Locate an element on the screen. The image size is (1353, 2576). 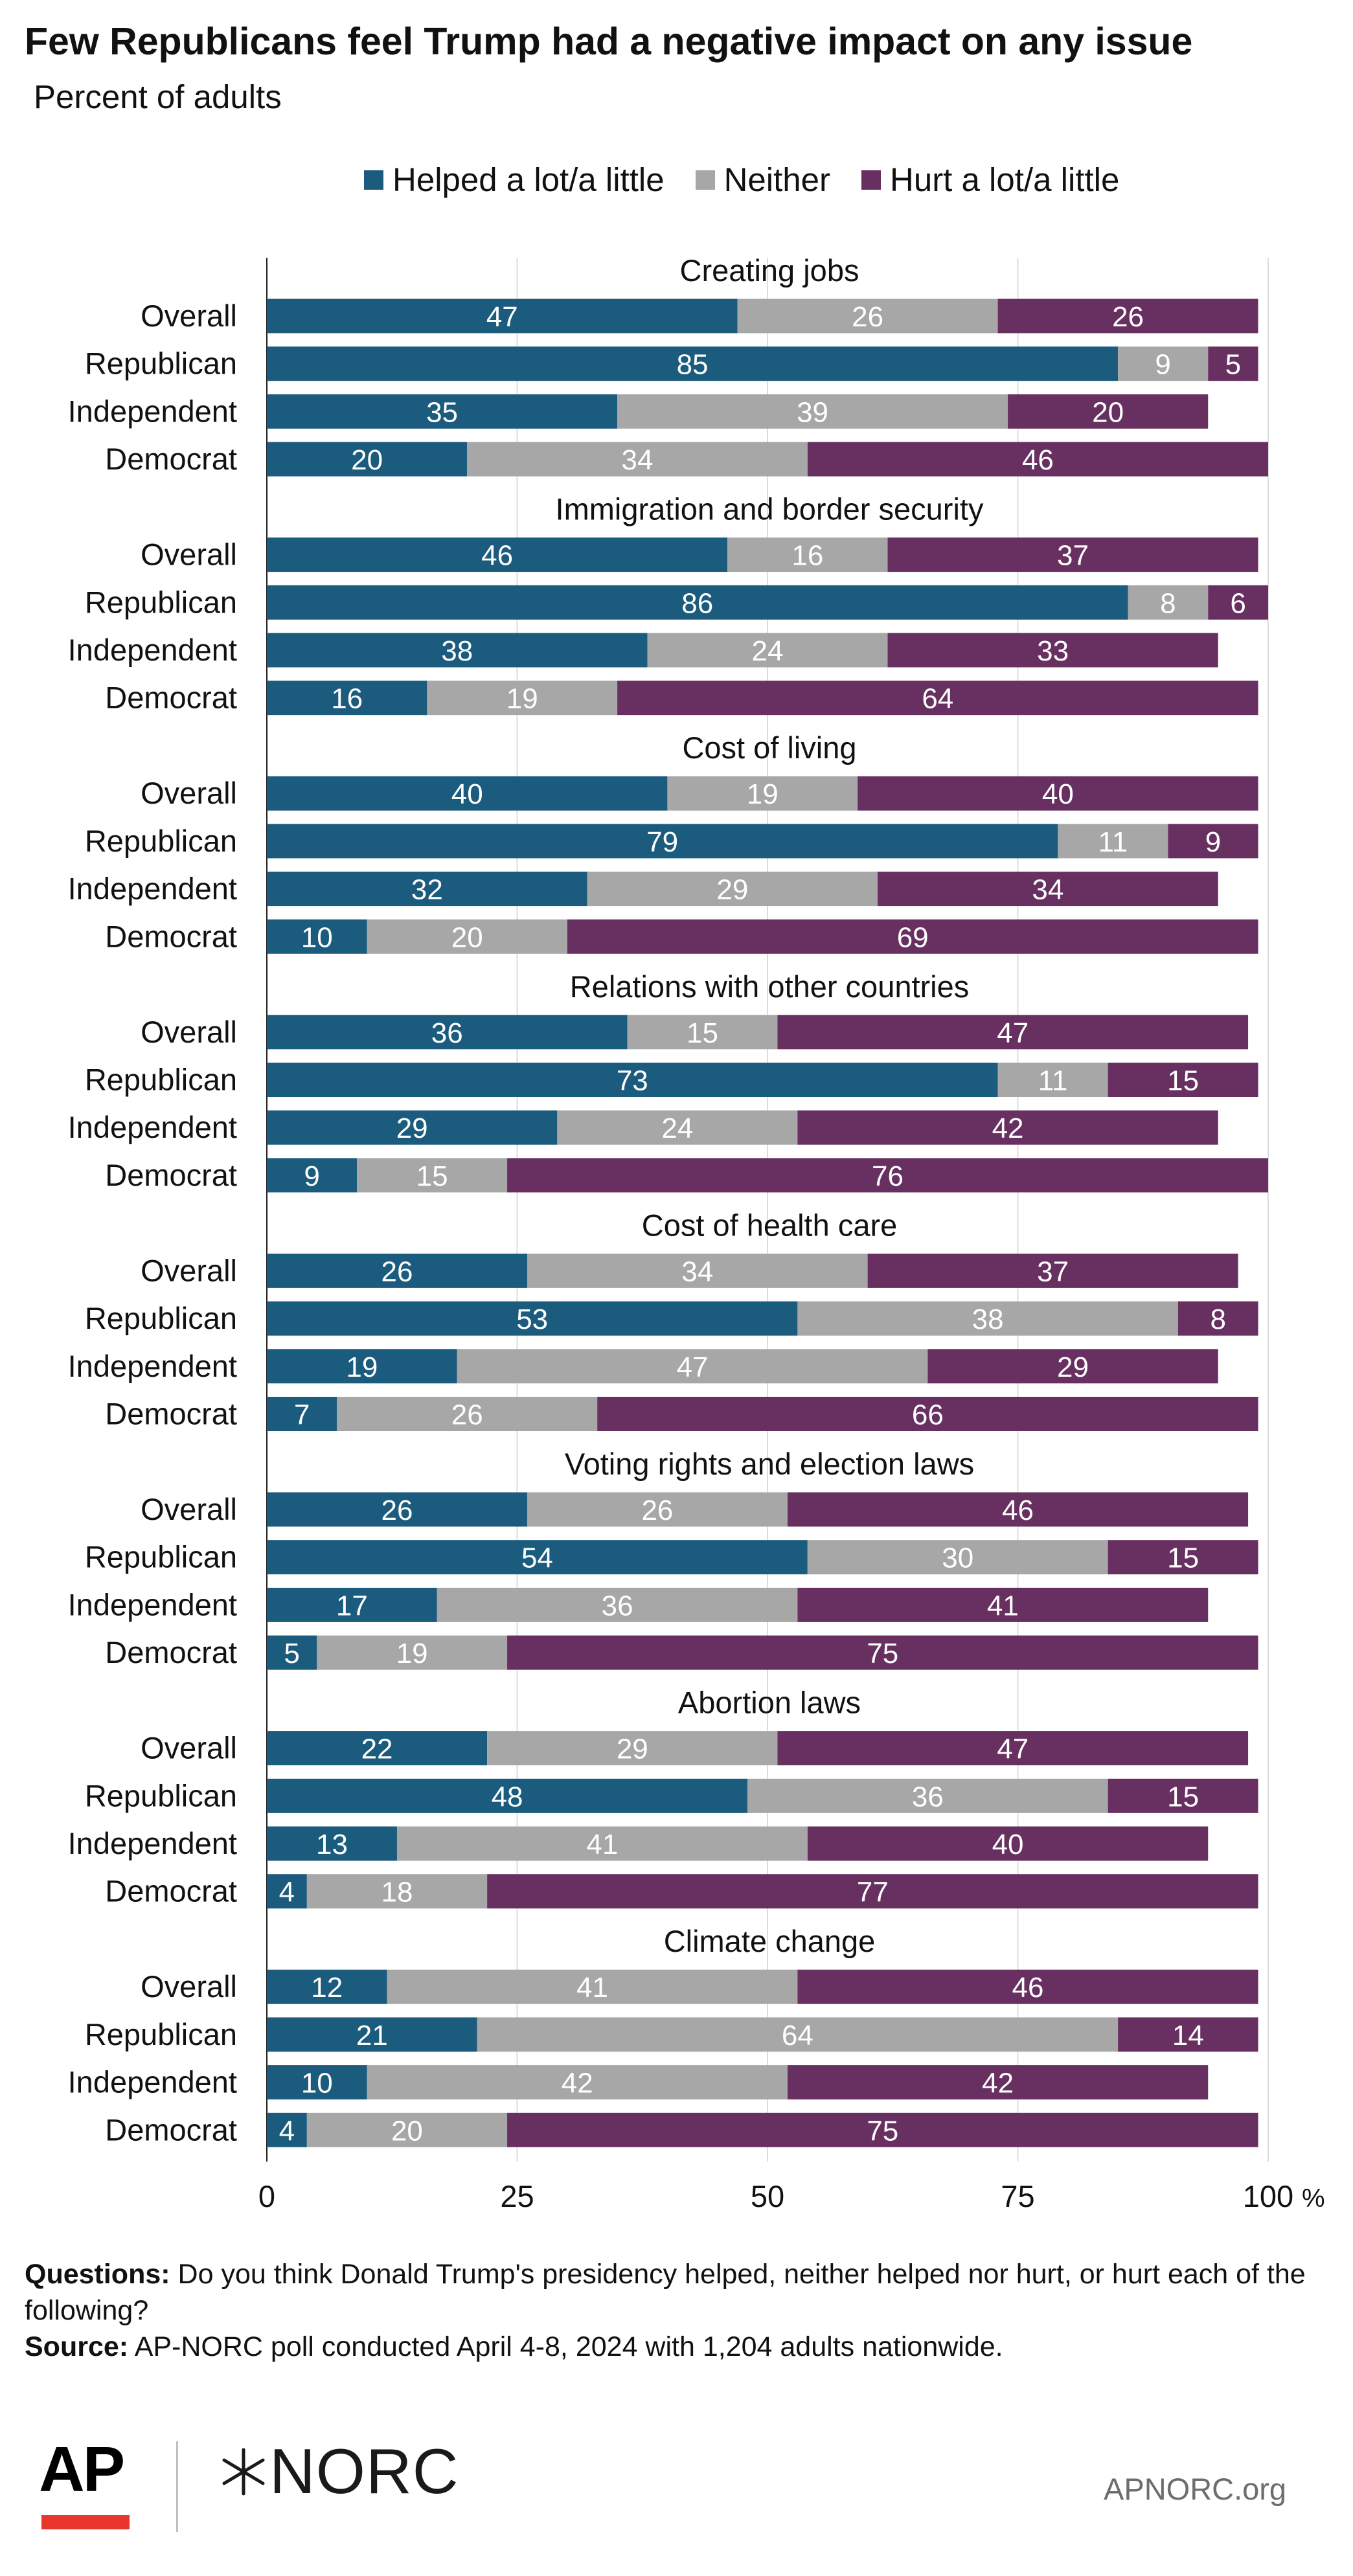
data-label: 22 is located at coordinates (377, 1749).